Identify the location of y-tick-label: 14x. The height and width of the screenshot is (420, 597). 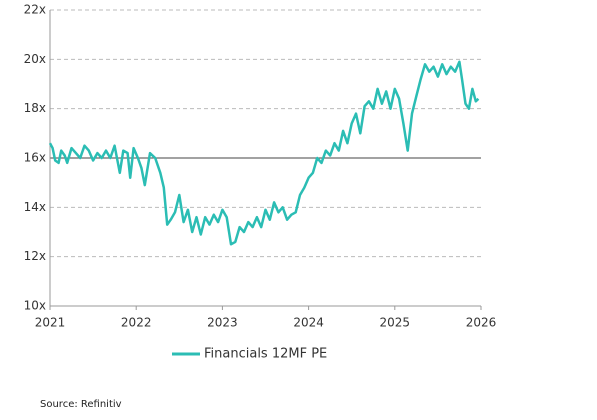
(35, 207).